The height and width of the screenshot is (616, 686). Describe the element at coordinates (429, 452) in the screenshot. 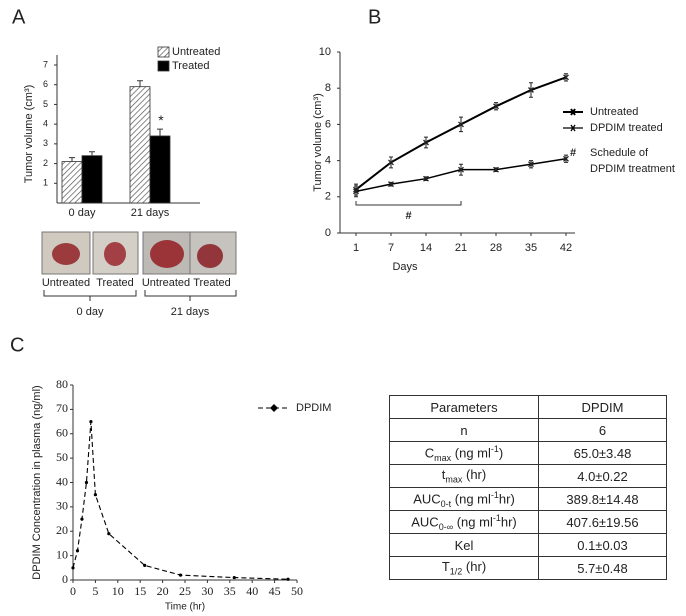

I see `parameter-text: C` at that location.